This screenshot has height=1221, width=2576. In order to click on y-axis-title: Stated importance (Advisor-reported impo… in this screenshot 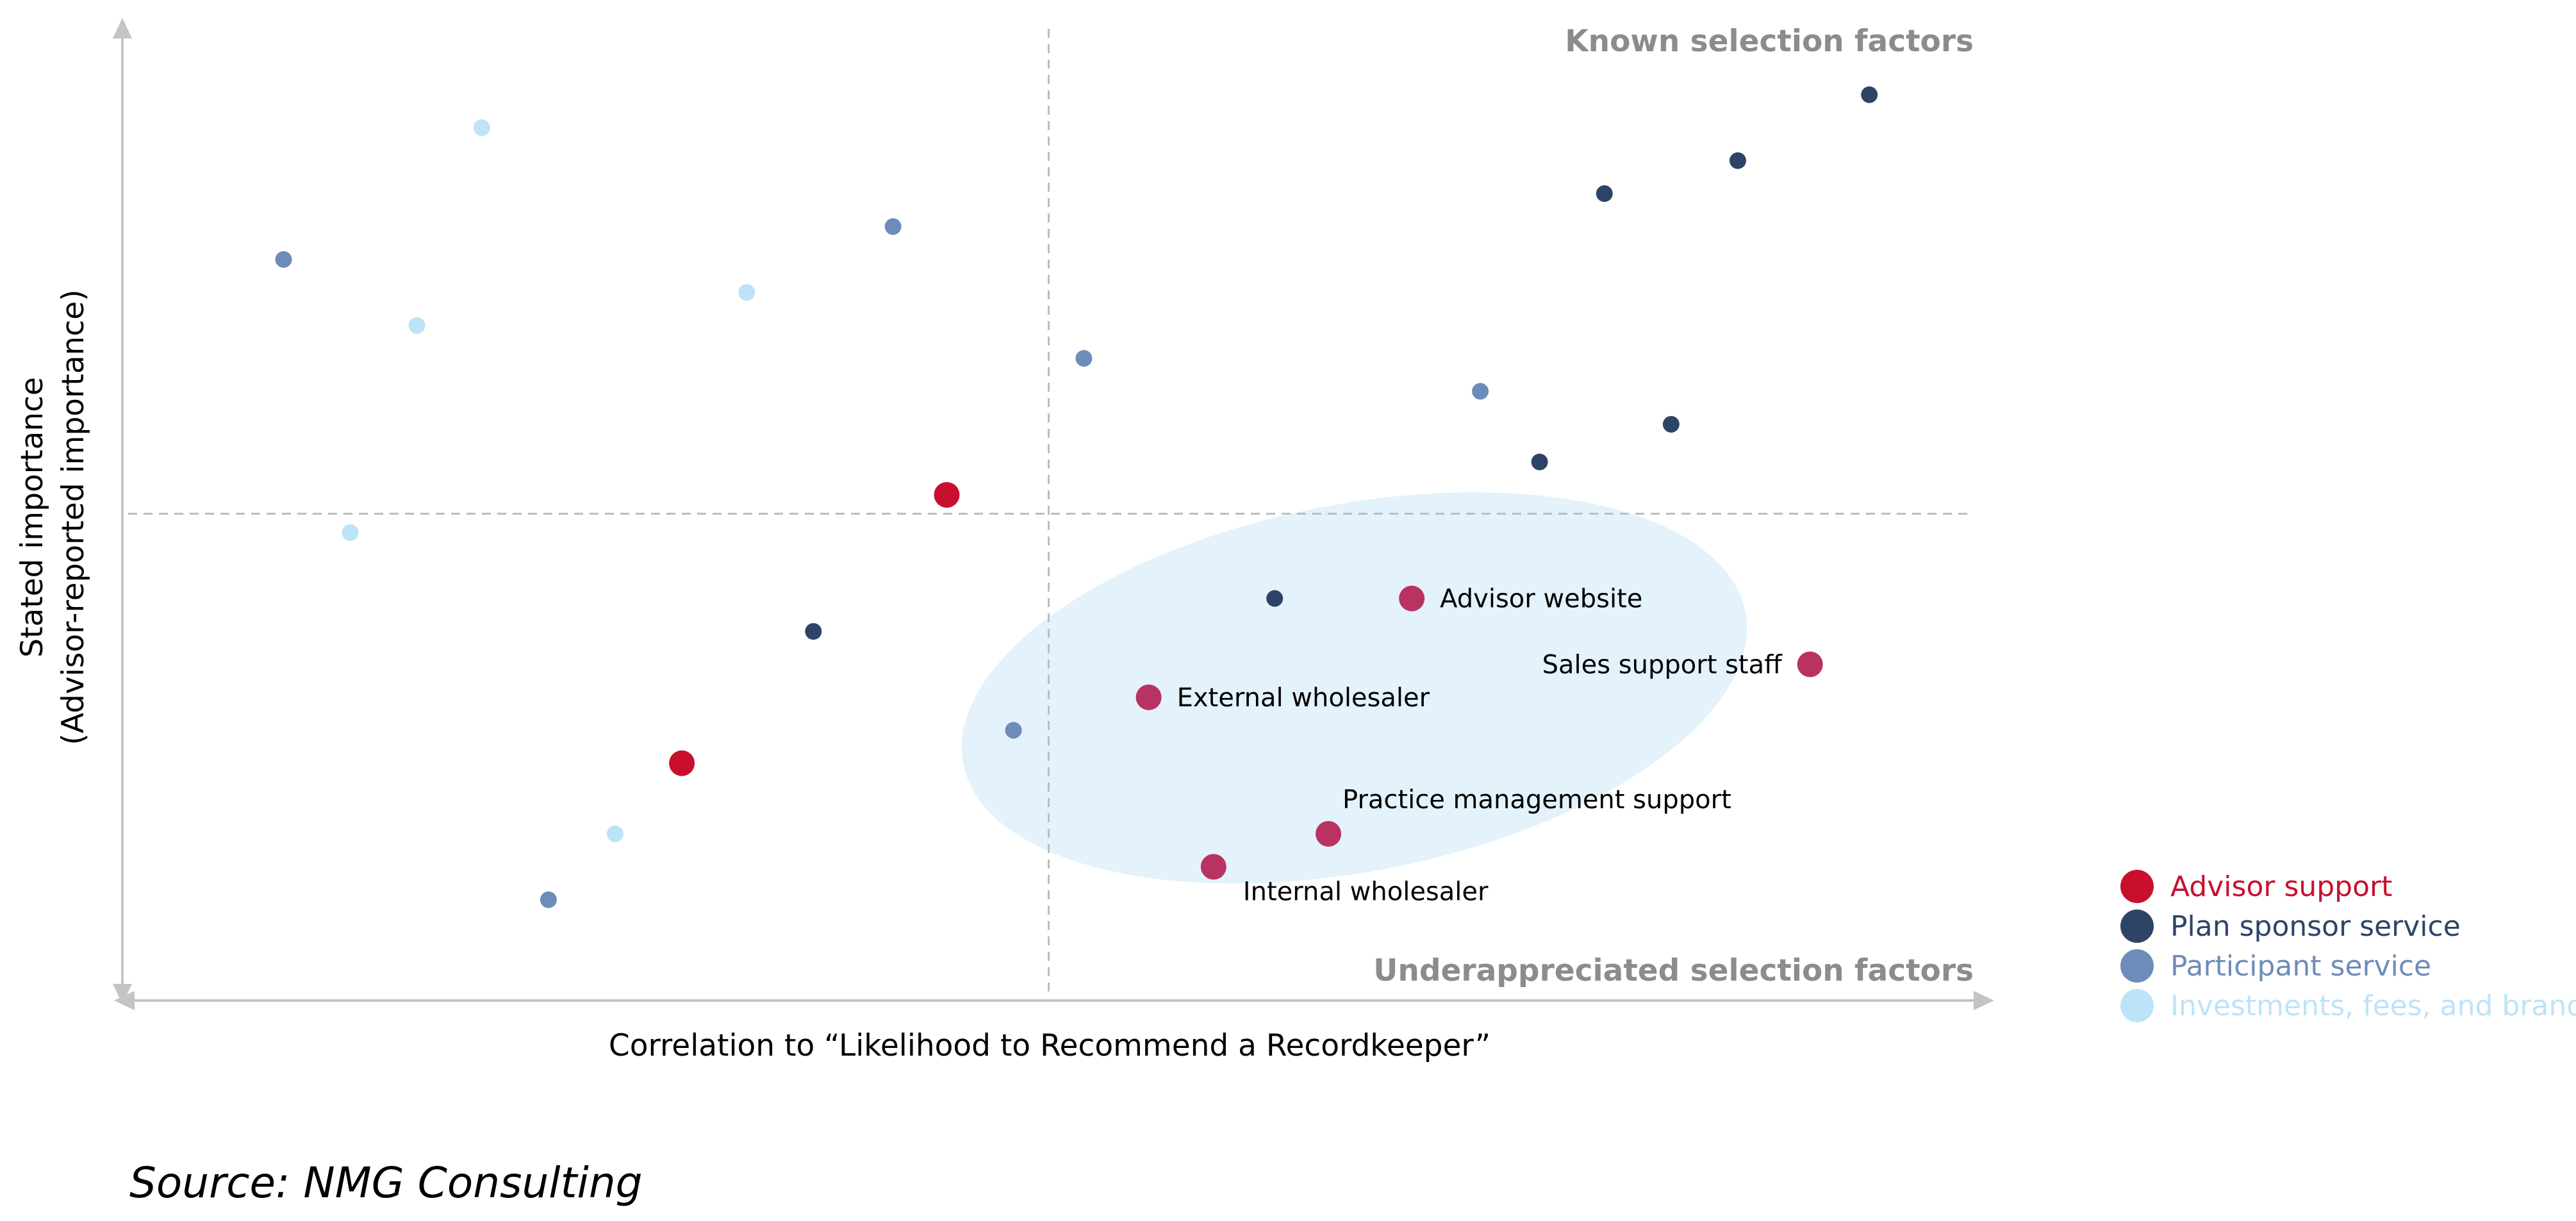, I will do `click(53, 517)`.